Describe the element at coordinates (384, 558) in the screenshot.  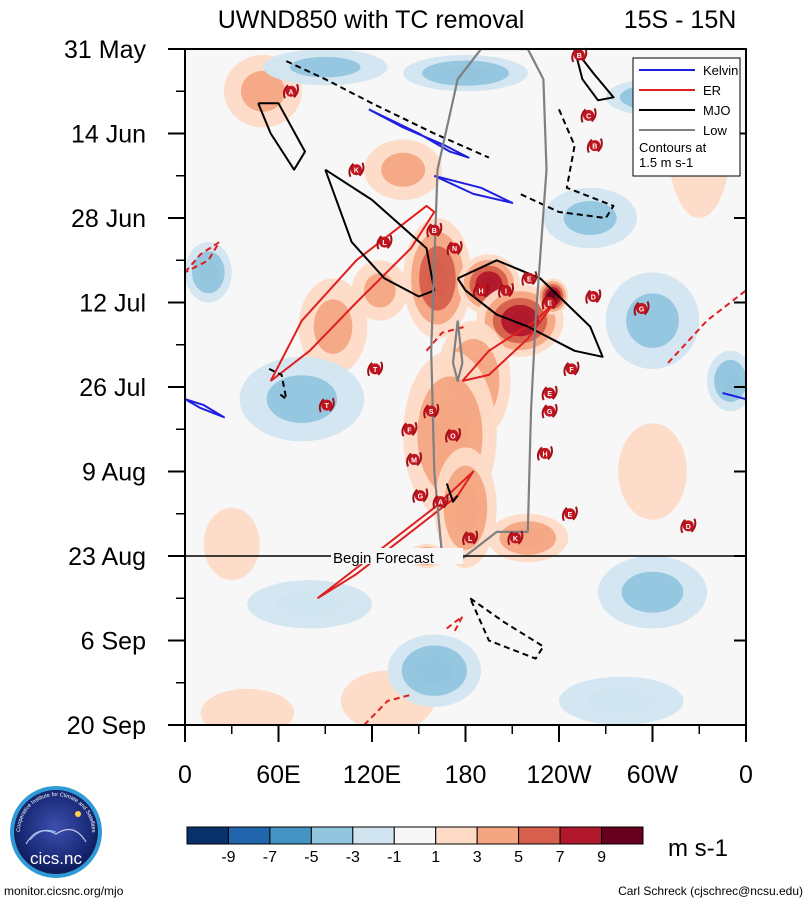
I see `forecast-label: Begin Forecast` at that location.